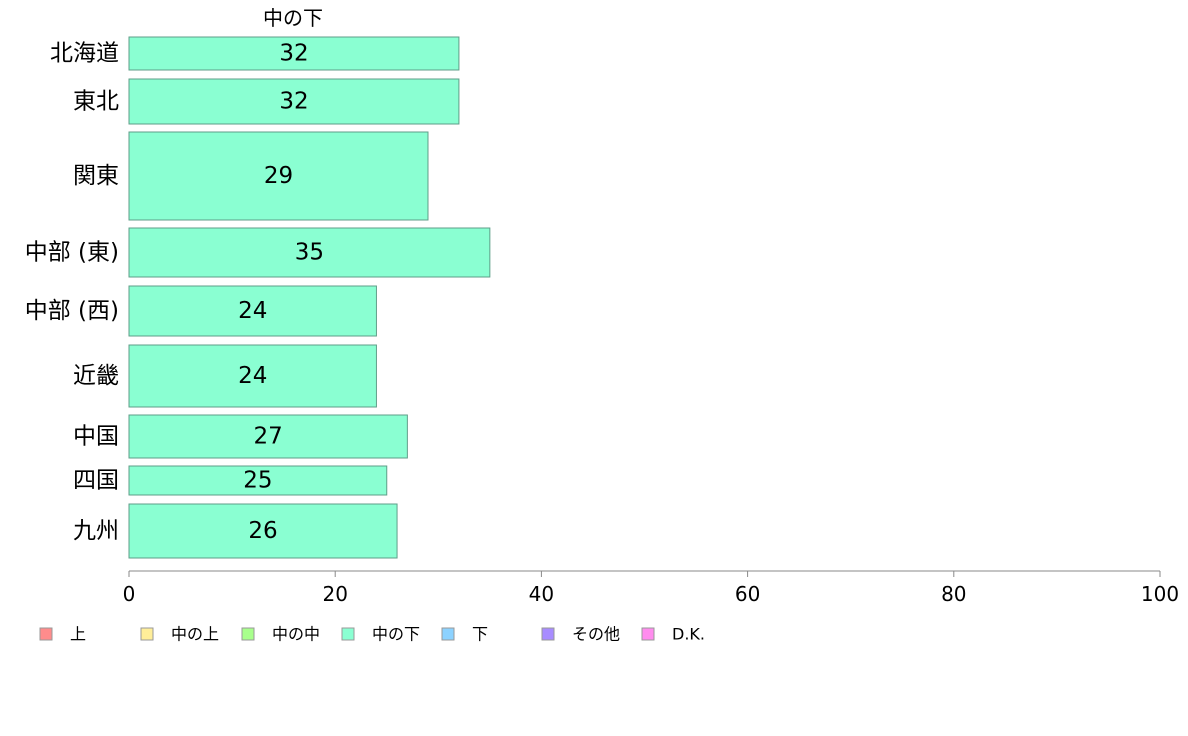 This screenshot has width=1188, height=736. Describe the element at coordinates (78, 634) in the screenshot. I see `legend-label: 上` at that location.